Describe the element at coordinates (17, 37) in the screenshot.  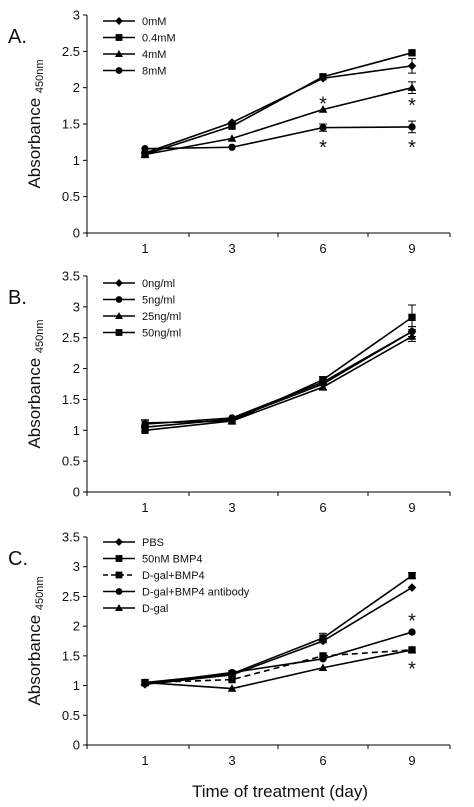
I see `panel-label: A.` at that location.